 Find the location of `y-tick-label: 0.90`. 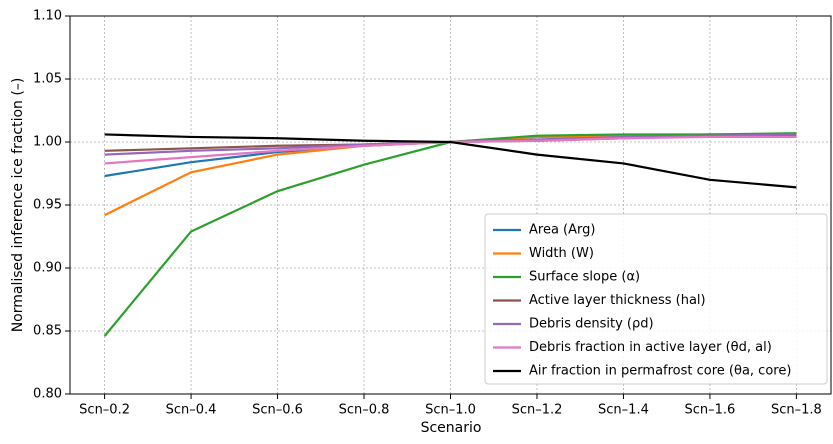

y-tick-label: 0.90 is located at coordinates (47, 268).